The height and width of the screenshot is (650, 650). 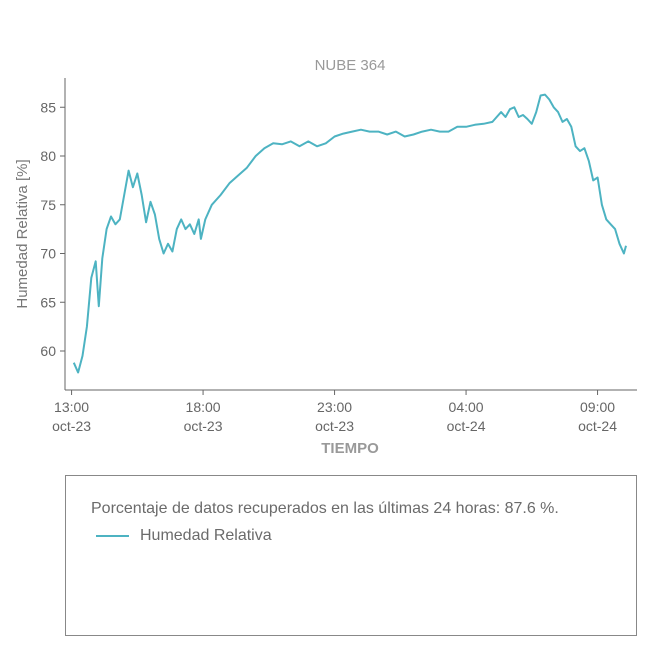 What do you see at coordinates (48, 107) in the screenshot?
I see `y-tick-label: 85` at bounding box center [48, 107].